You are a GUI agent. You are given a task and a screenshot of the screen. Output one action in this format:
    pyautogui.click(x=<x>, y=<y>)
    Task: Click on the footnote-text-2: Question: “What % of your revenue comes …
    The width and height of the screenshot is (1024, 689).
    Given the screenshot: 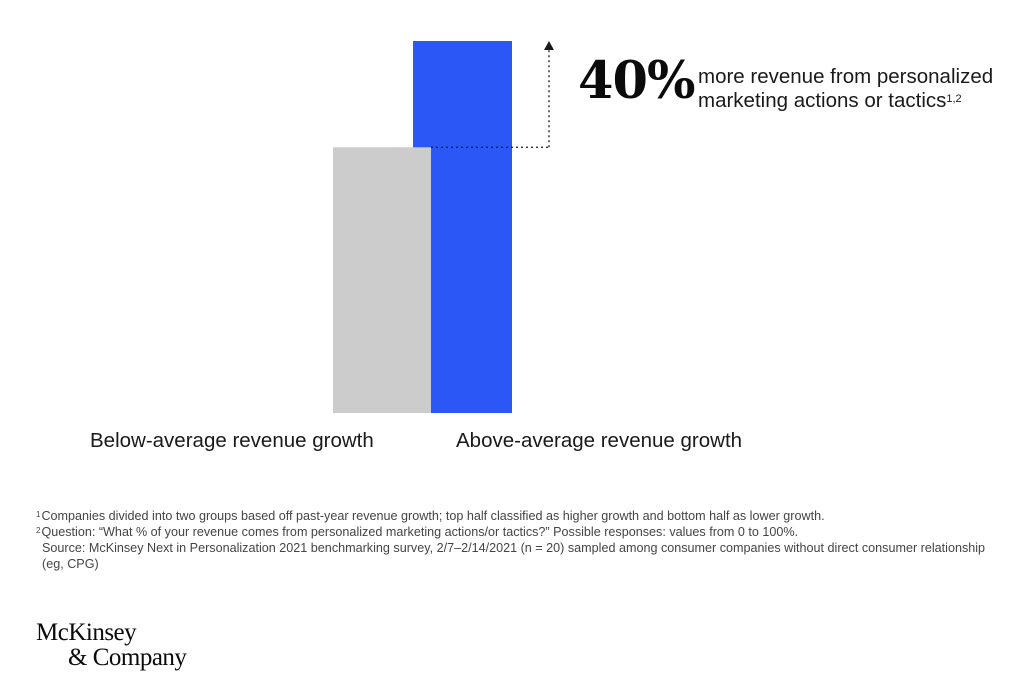 What is the action you would take?
    pyautogui.click(x=420, y=532)
    